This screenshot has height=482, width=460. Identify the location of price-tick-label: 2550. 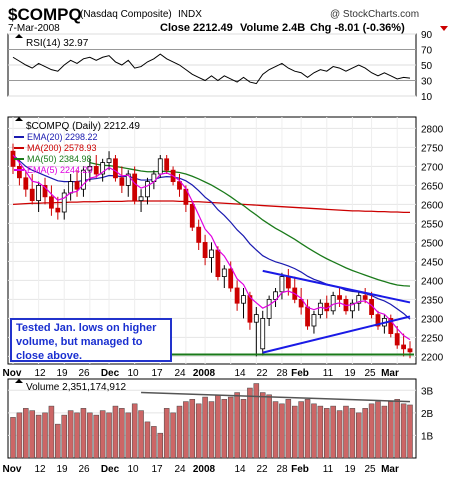
(432, 224).